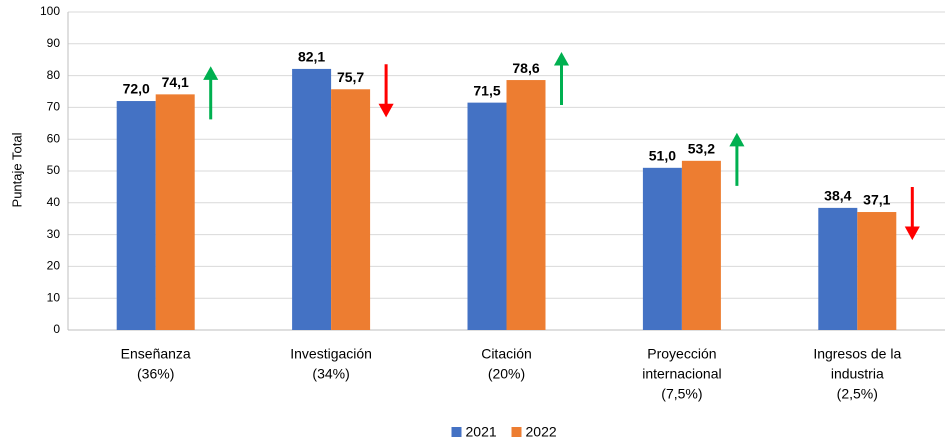  Describe the element at coordinates (54, 43) in the screenshot. I see `y-tick-label: 90` at that location.